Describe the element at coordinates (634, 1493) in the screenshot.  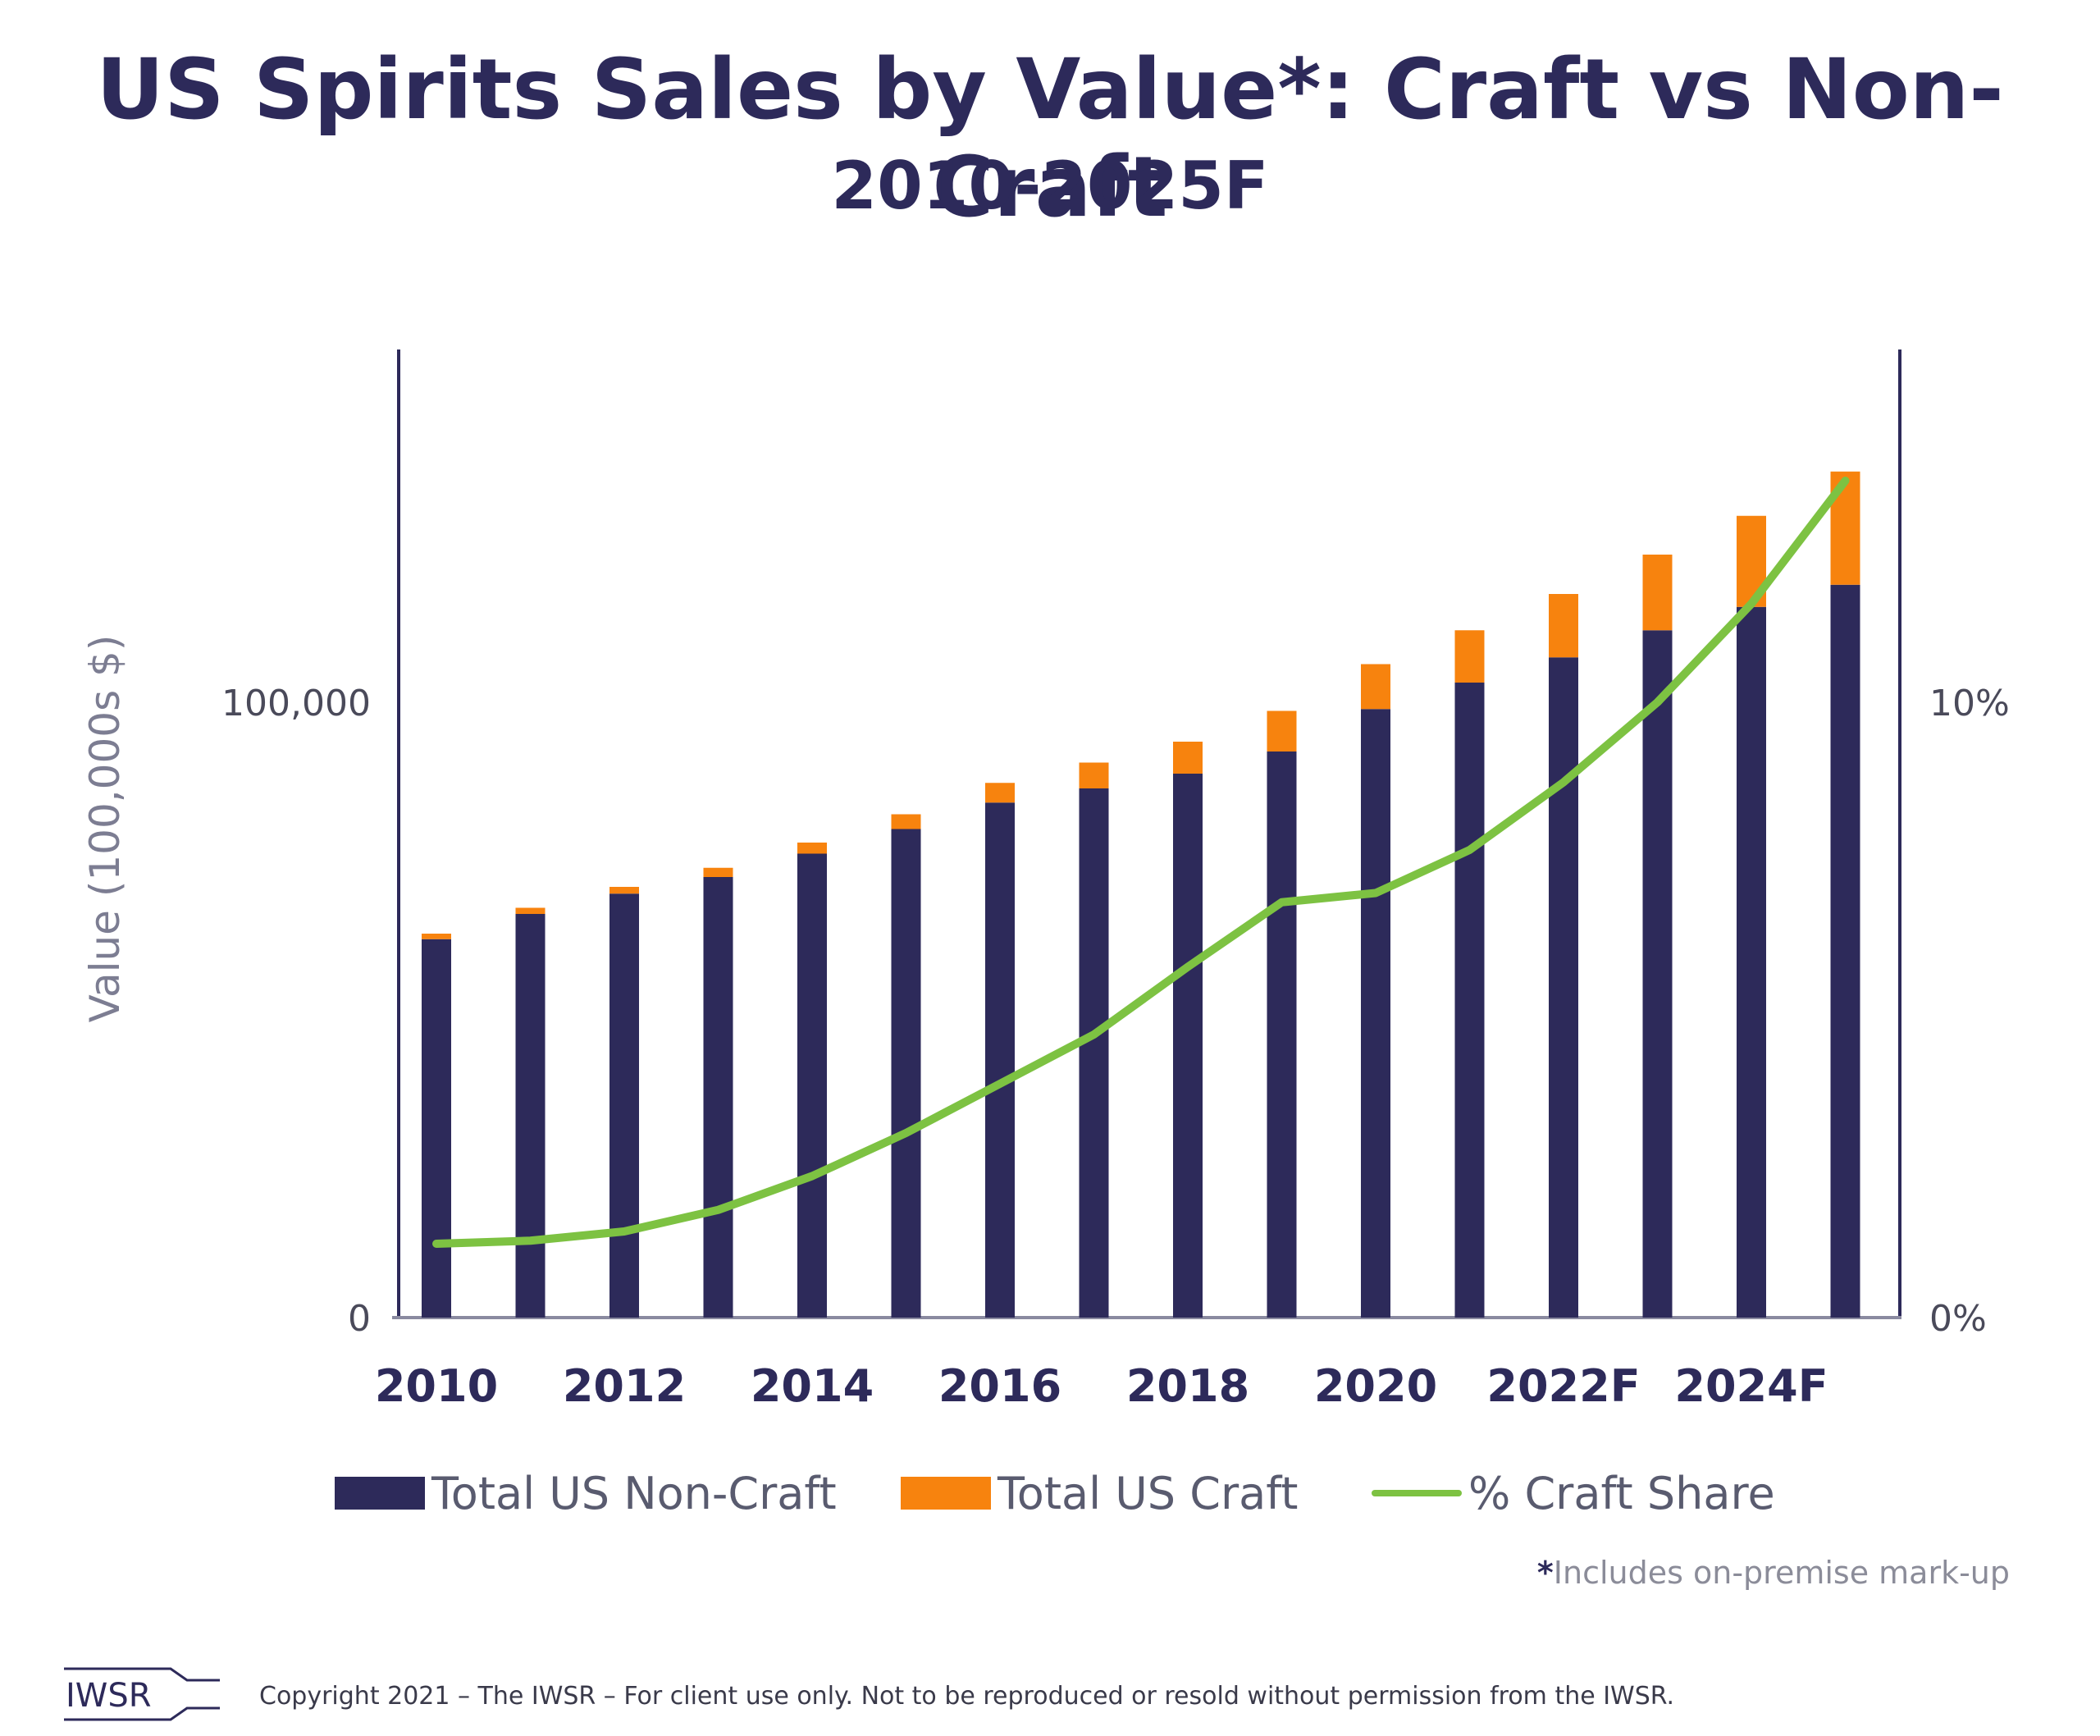
I see `legend-label-non-craft: Total US Non-Craft` at that location.